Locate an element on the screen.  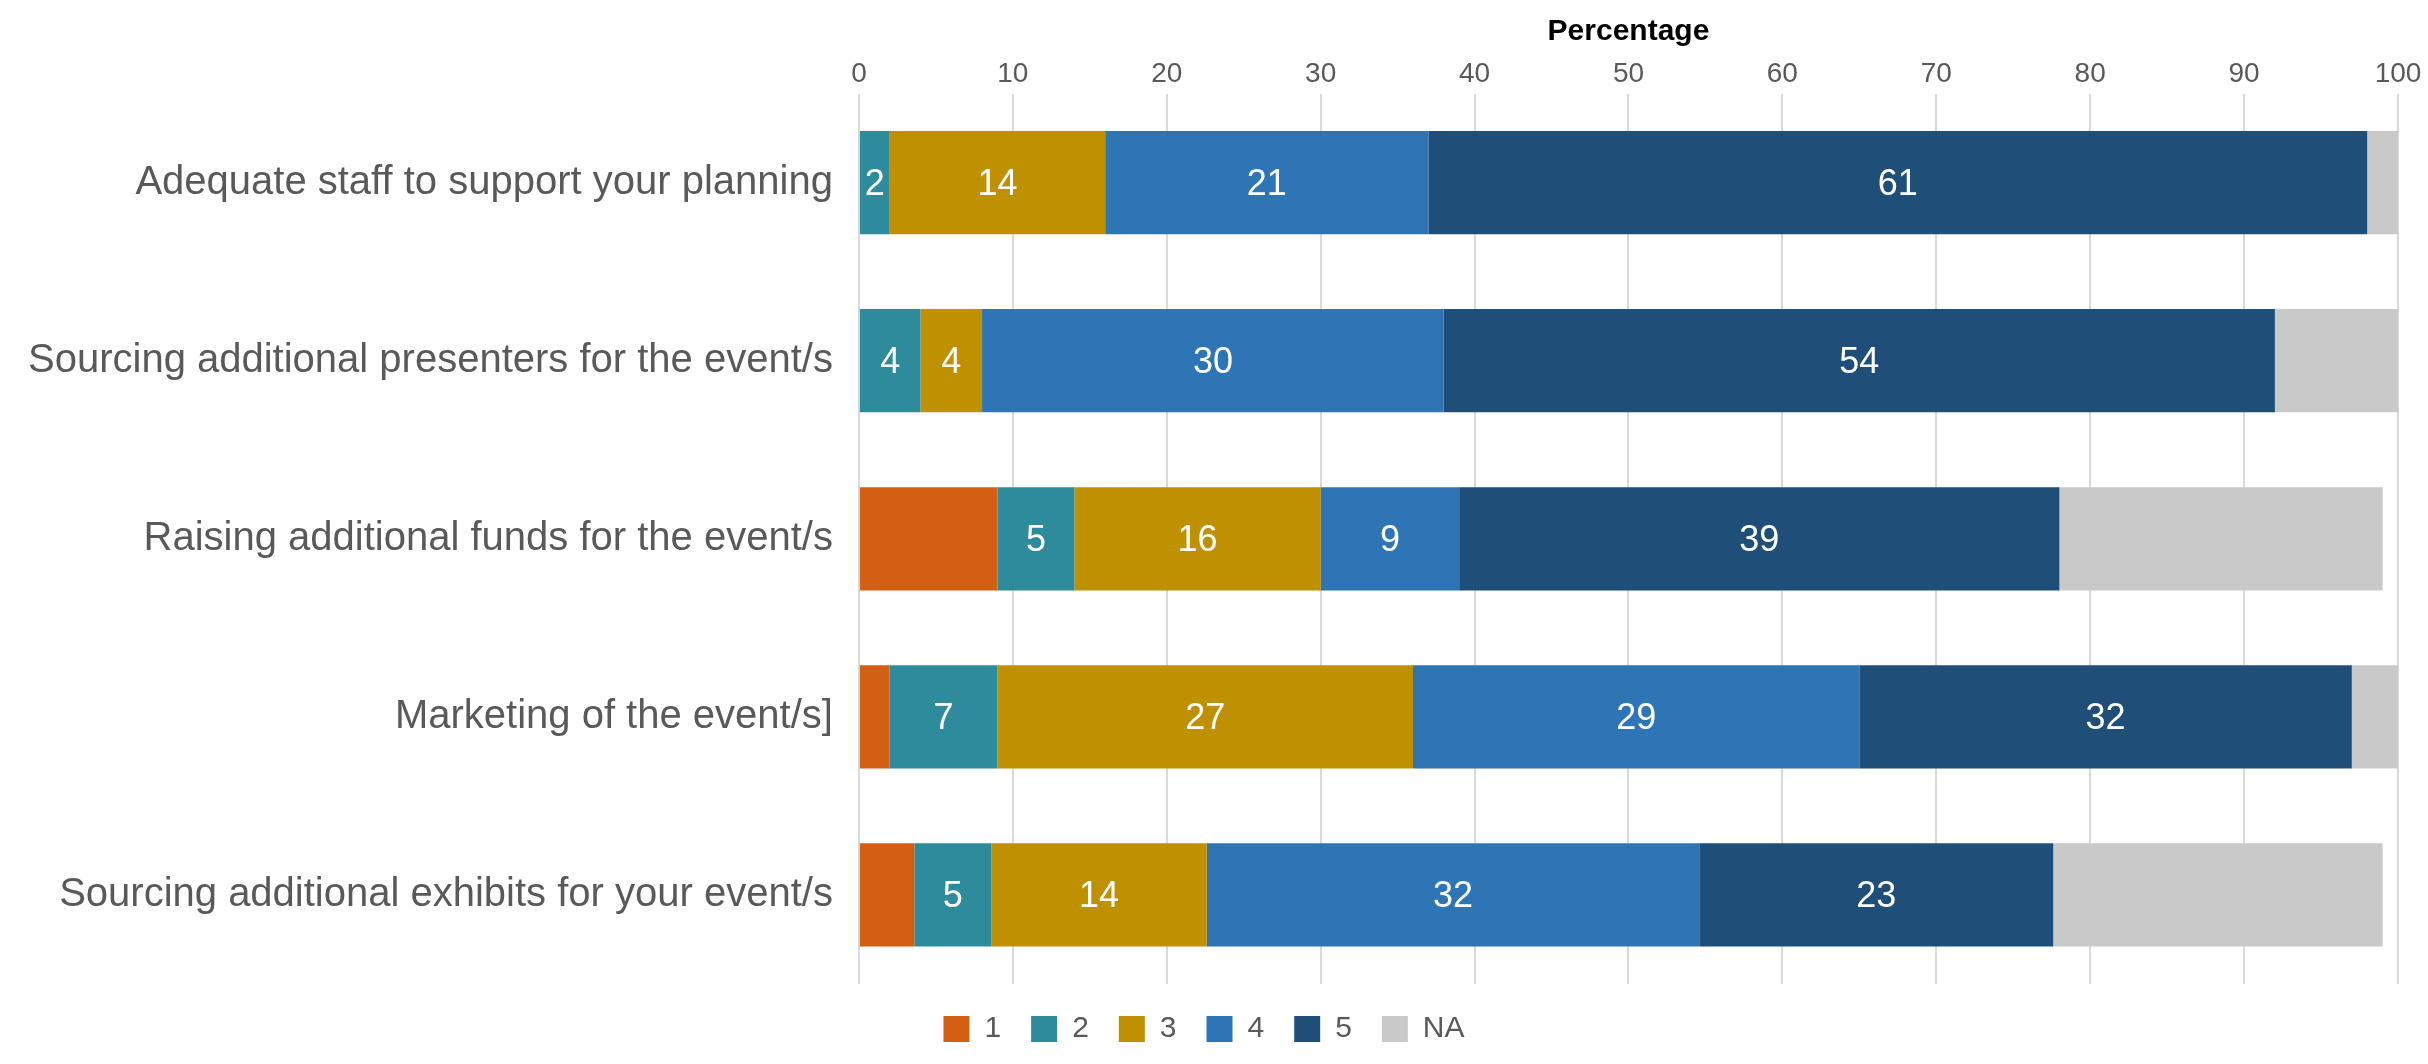
data-label: 2 is located at coordinates (874, 182).